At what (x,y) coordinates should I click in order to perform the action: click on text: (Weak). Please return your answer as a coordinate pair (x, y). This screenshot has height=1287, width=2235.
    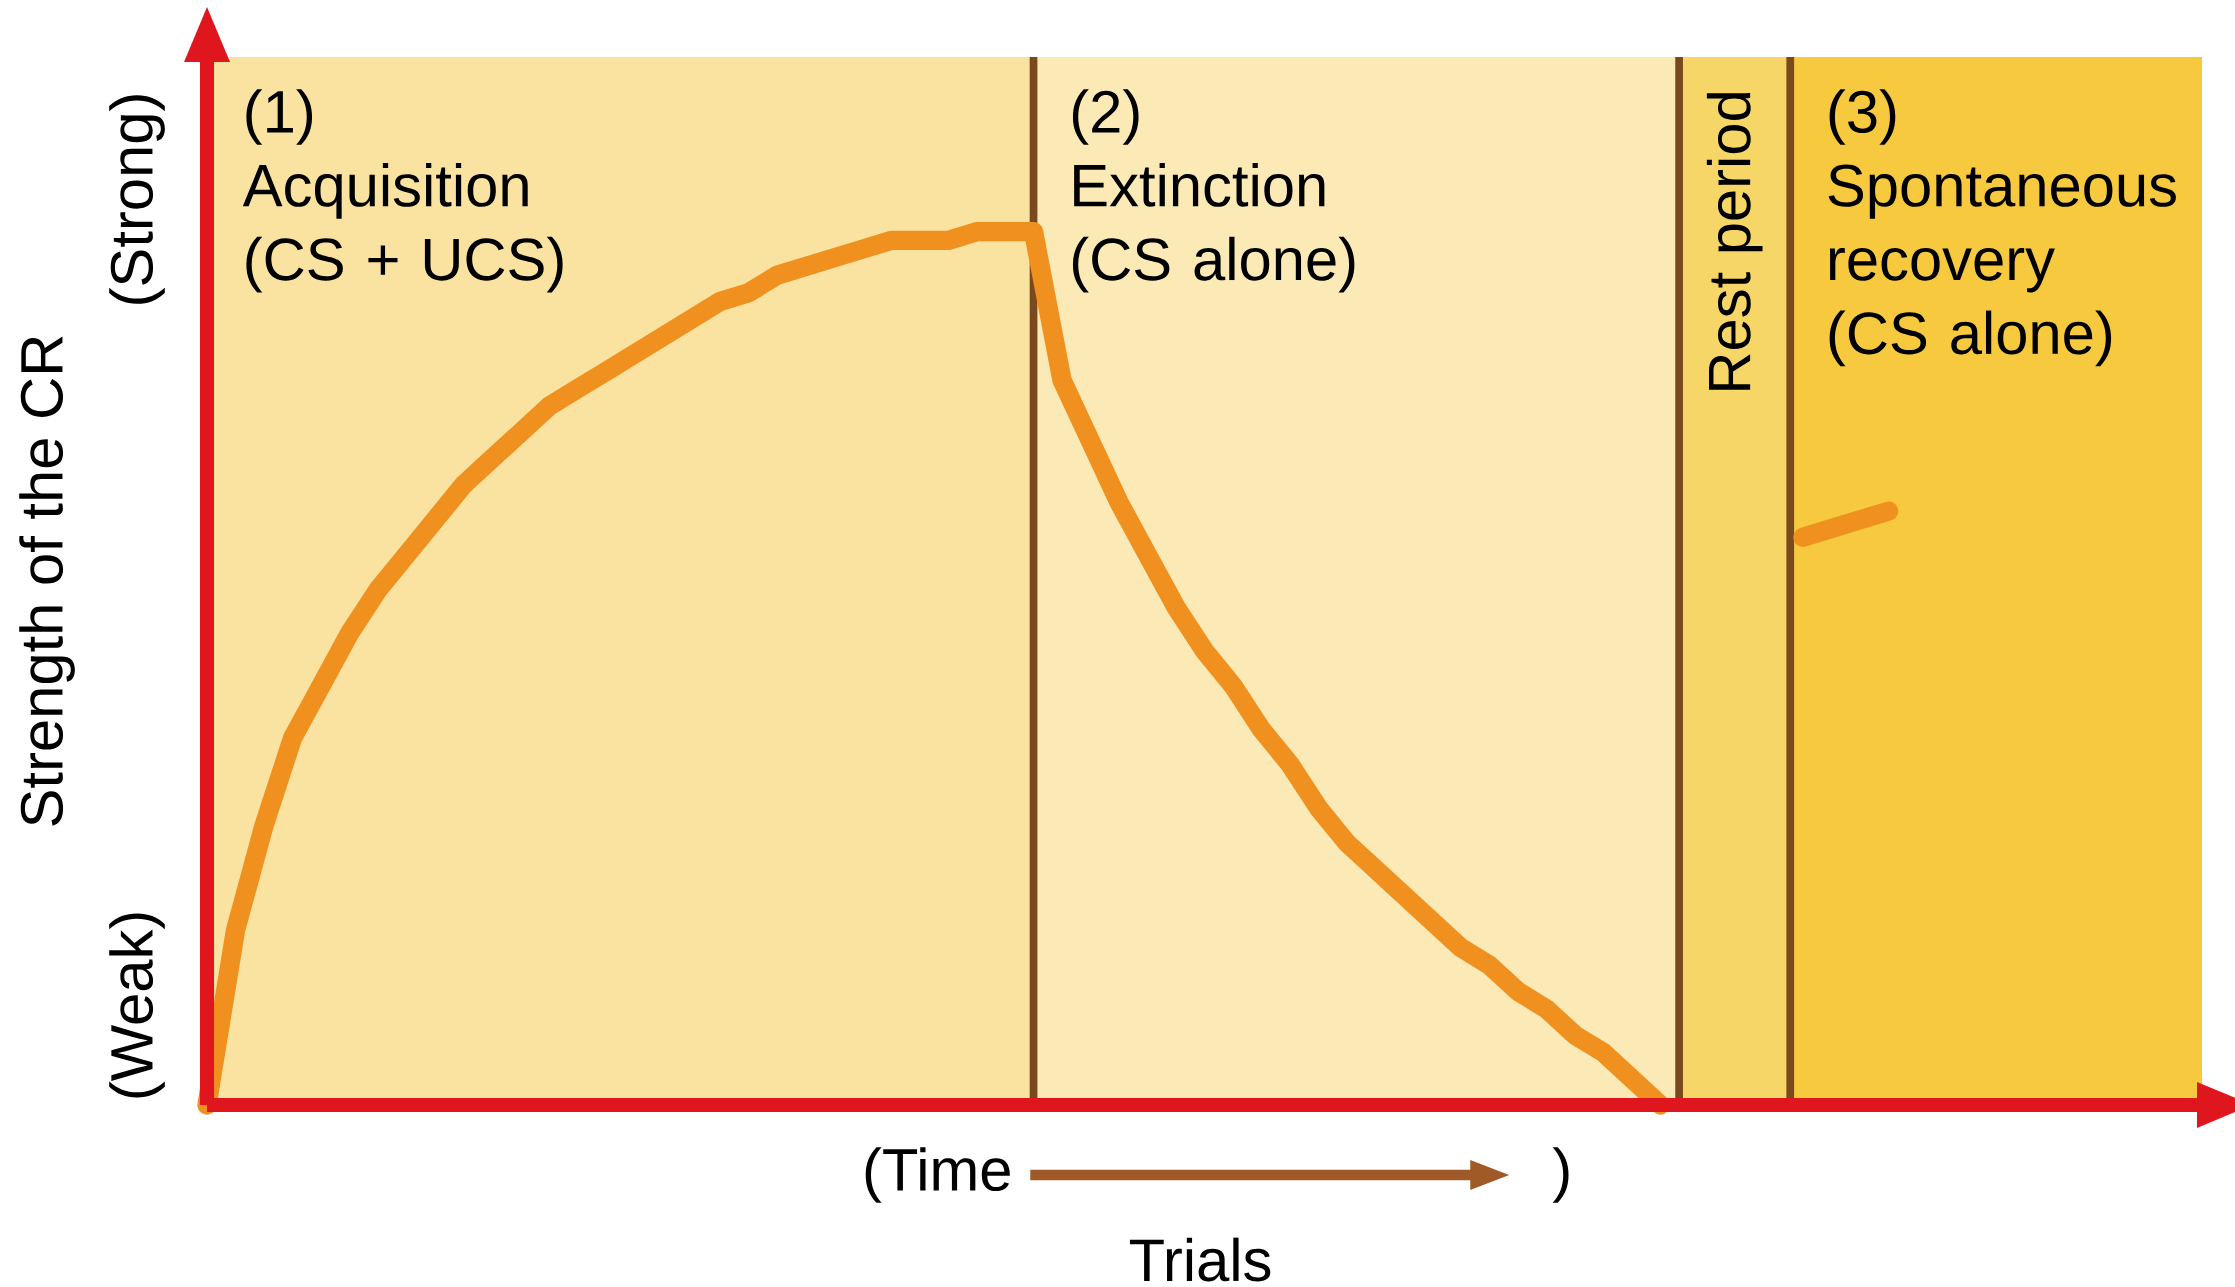
    Looking at the image, I should click on (137, 1005).